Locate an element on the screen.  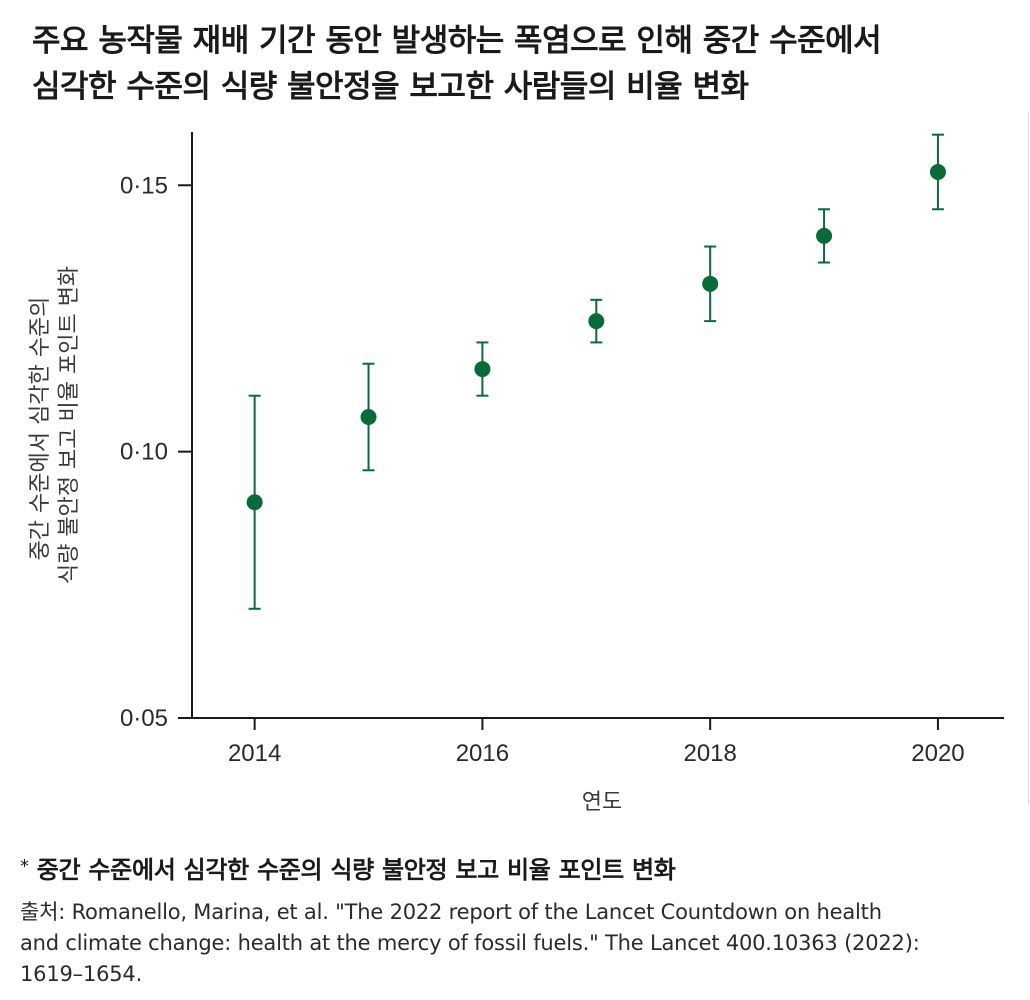
y-axis-title-line-1: 중간 수준에서 심각한 수준의 is located at coordinates (40, 429).